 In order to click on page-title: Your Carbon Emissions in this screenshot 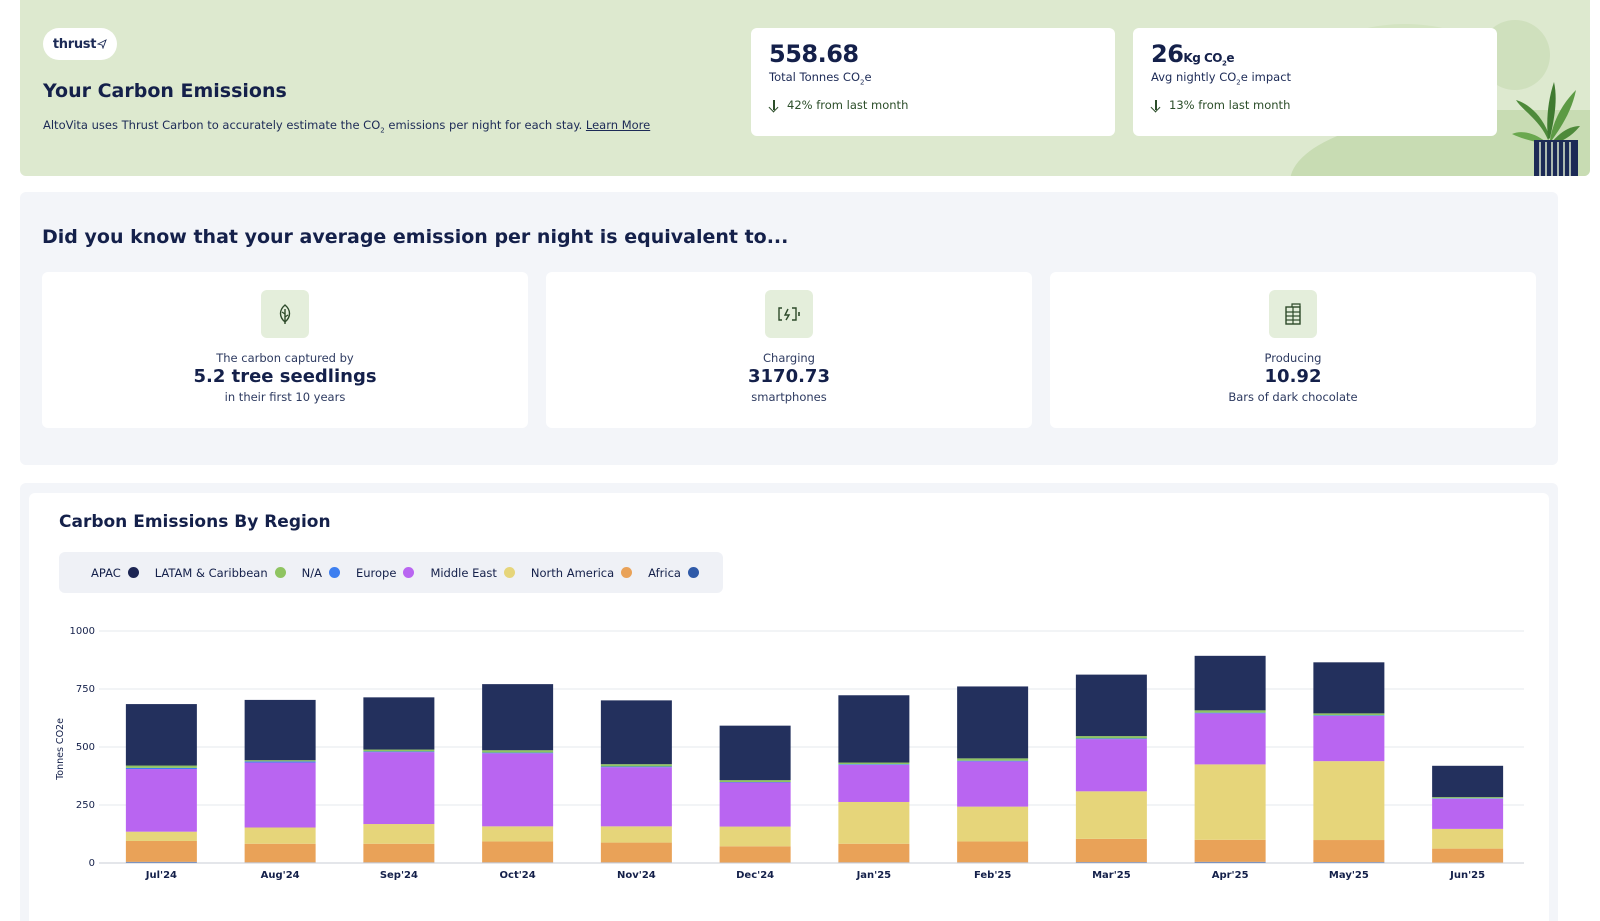, I will do `click(165, 91)`.